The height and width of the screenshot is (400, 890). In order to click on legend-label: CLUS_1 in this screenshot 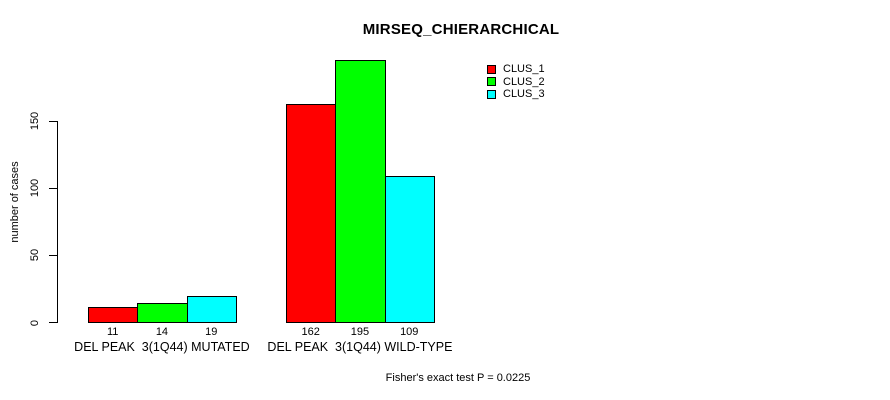, I will do `click(524, 69)`.